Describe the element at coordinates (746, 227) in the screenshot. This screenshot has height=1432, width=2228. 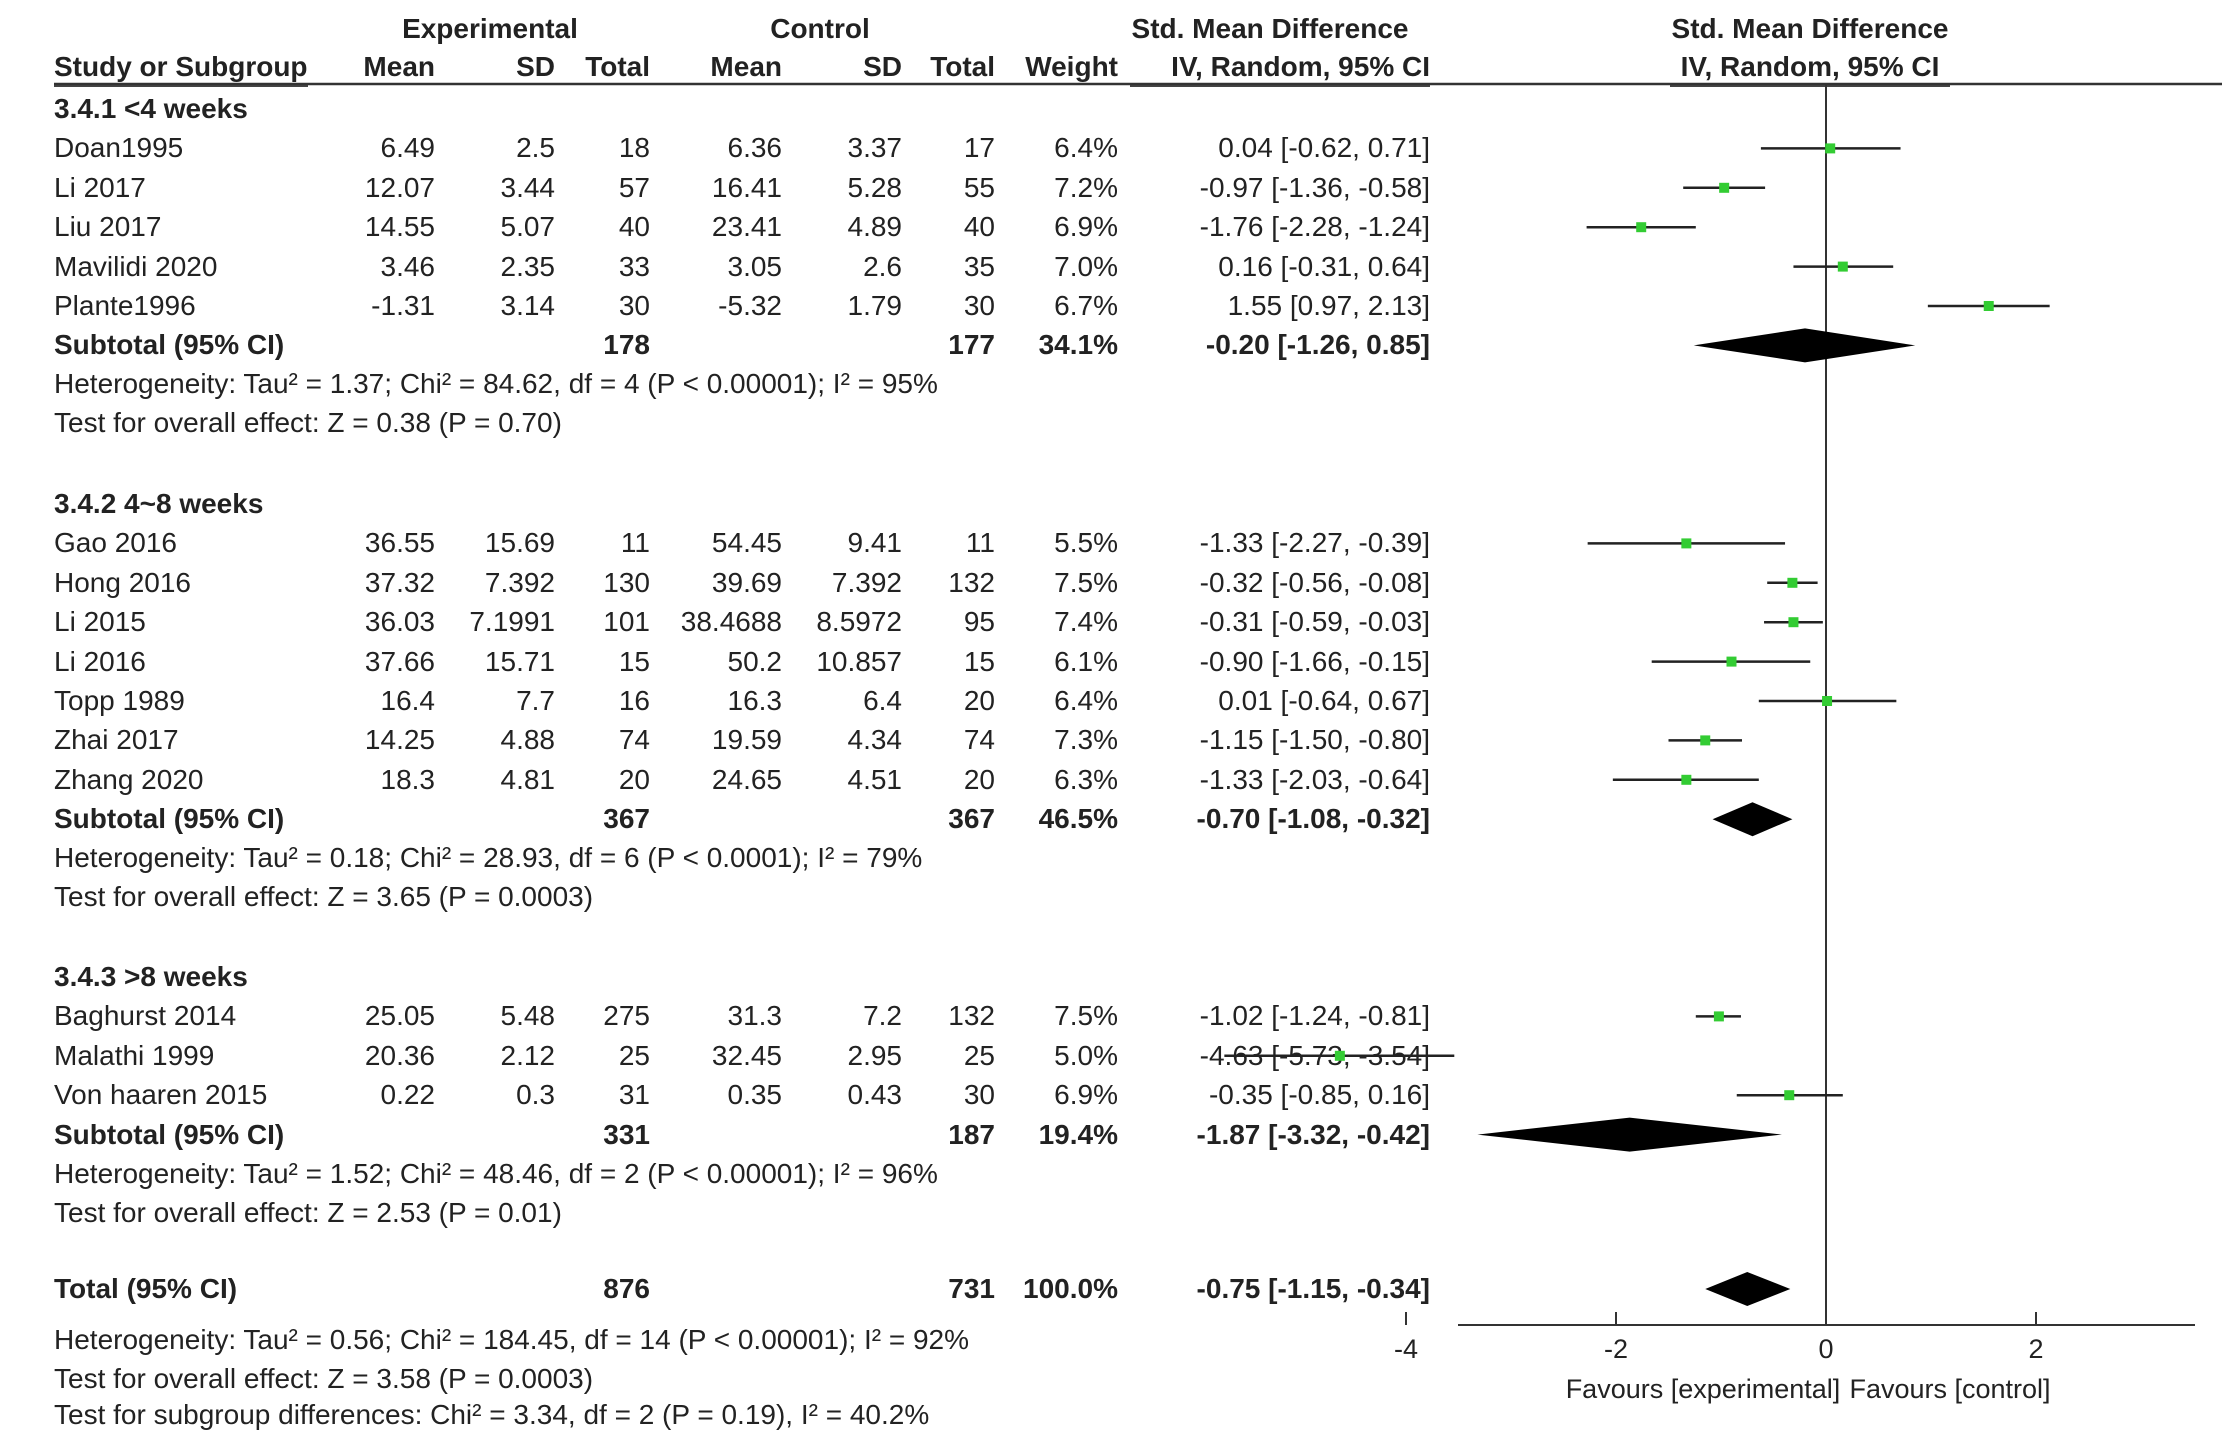
I see `study-mean-c: 23.41` at that location.